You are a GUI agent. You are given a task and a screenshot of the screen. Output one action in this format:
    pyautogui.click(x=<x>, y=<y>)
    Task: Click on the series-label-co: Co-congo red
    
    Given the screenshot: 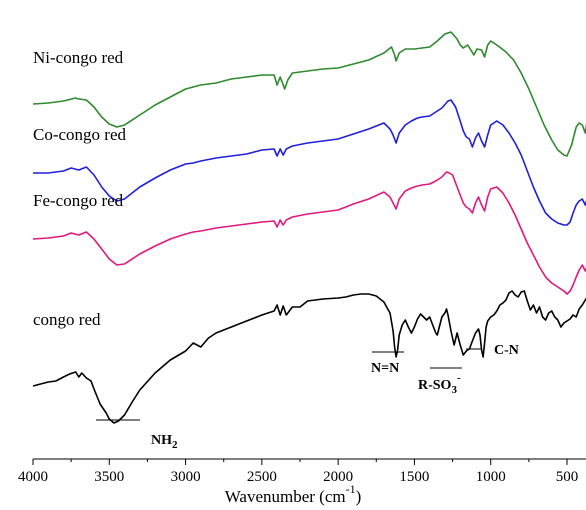 What is the action you would take?
    pyautogui.click(x=80, y=134)
    